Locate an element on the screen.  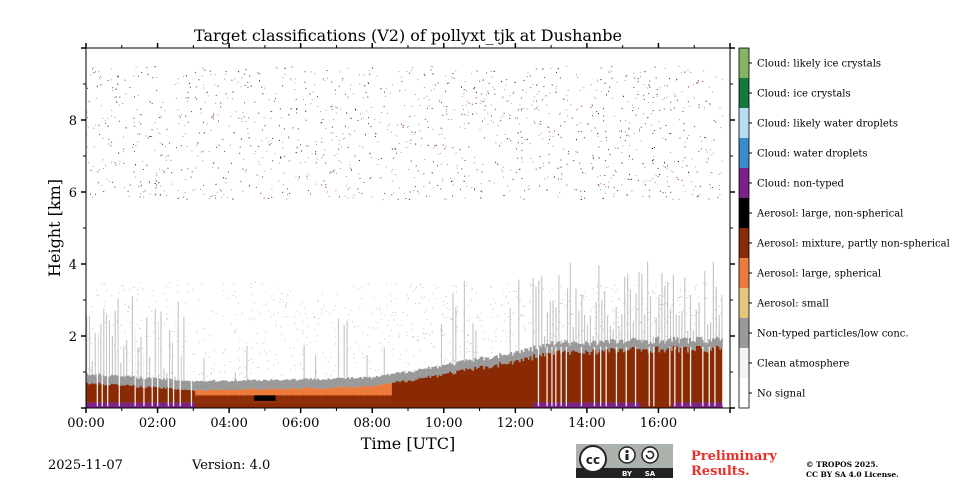
cc-license-badge: cc BY SA is located at coordinates (624, 461).